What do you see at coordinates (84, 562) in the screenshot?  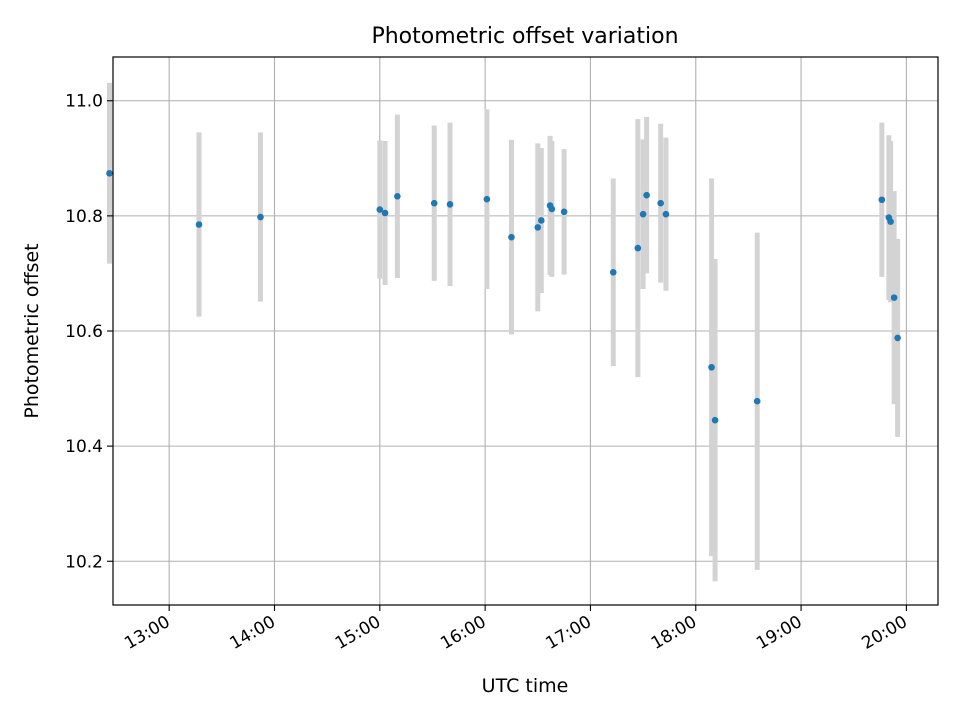 I see `y-tick-label: 10.2` at bounding box center [84, 562].